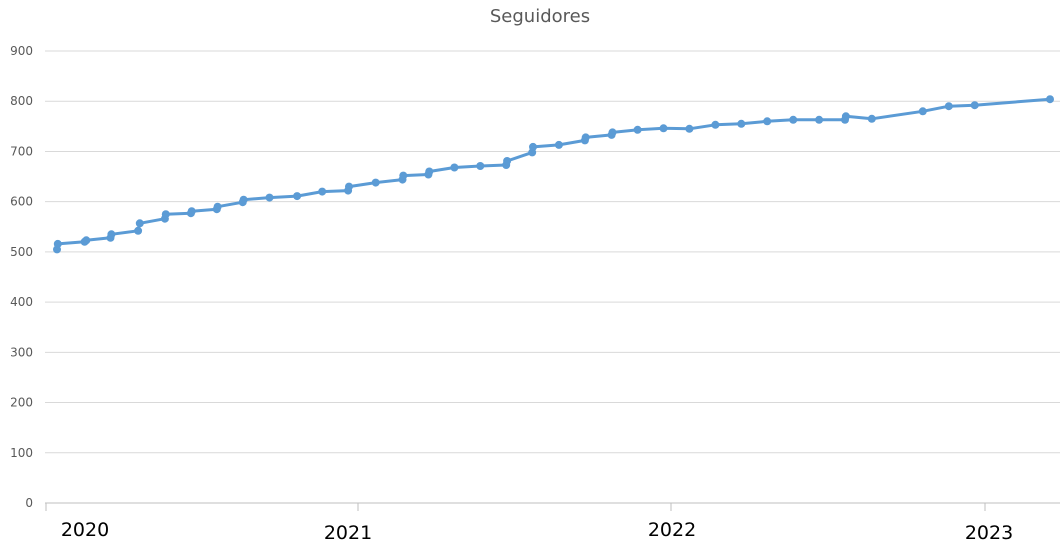 Image resolution: width=1060 pixels, height=544 pixels. What do you see at coordinates (21, 51) in the screenshot?
I see `y-tick-label: 900` at bounding box center [21, 51].